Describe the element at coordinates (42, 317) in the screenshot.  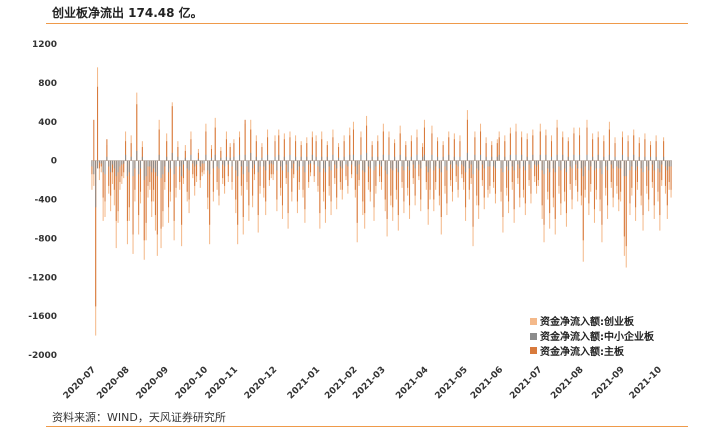
I see `y-tick-label: -1600` at that location.